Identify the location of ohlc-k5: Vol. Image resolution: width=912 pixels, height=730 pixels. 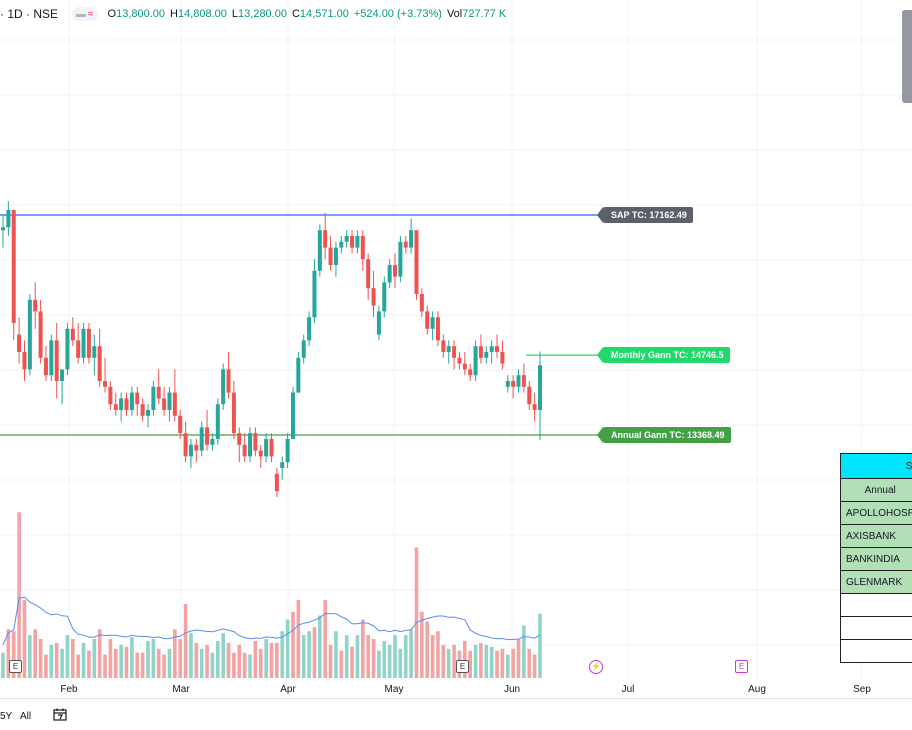
(454, 14).